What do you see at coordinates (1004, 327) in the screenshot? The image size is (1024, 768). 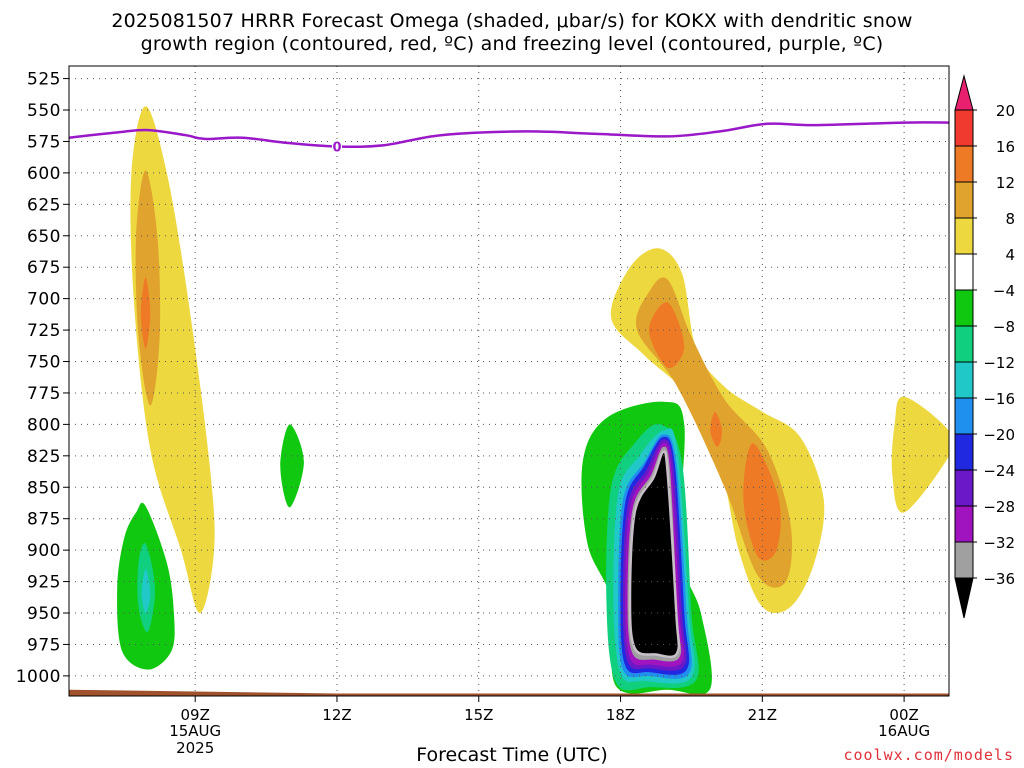 I see `colorbar-label: −8` at bounding box center [1004, 327].